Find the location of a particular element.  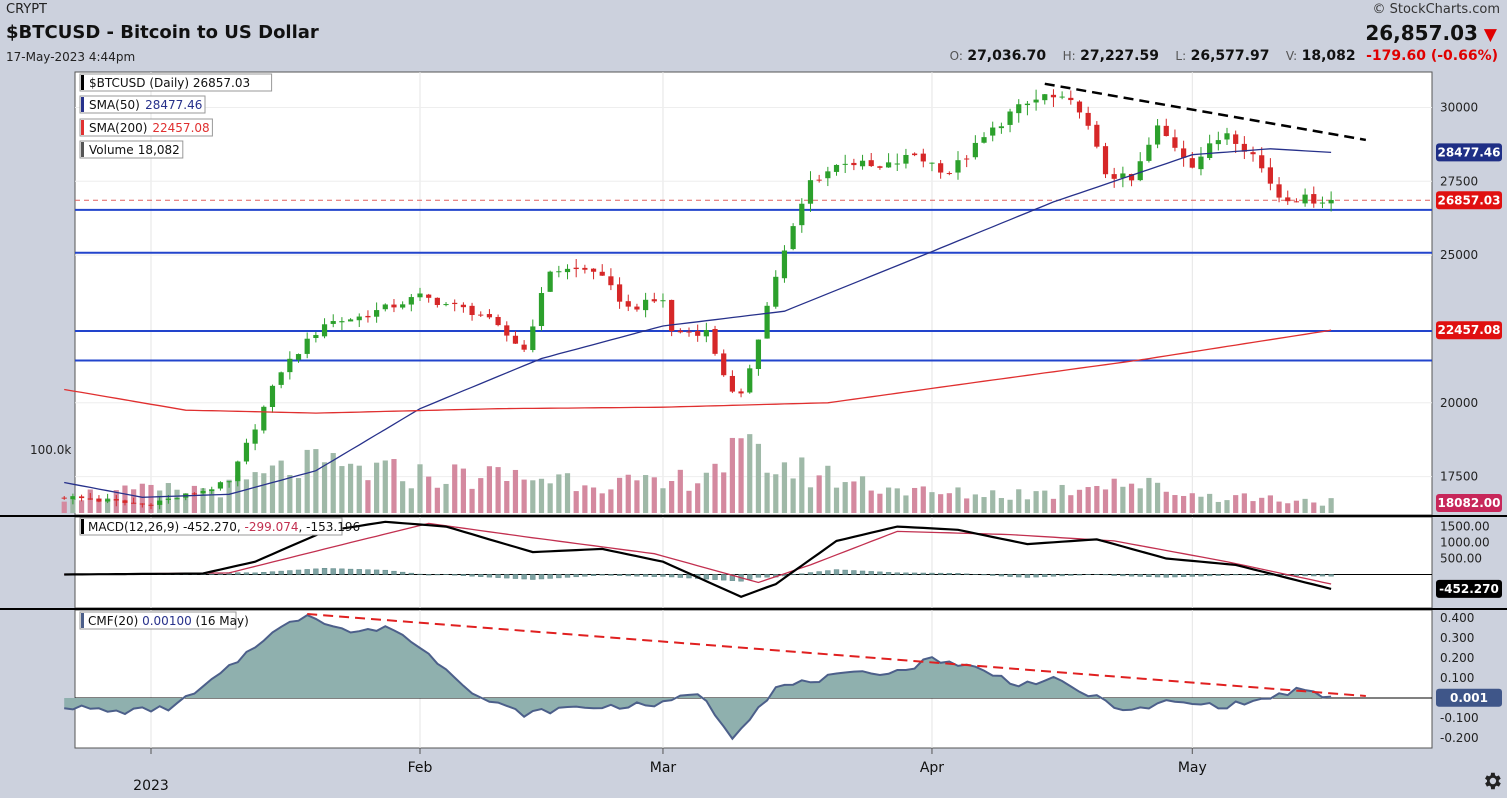

gear-icon is located at coordinates (1492, 781).